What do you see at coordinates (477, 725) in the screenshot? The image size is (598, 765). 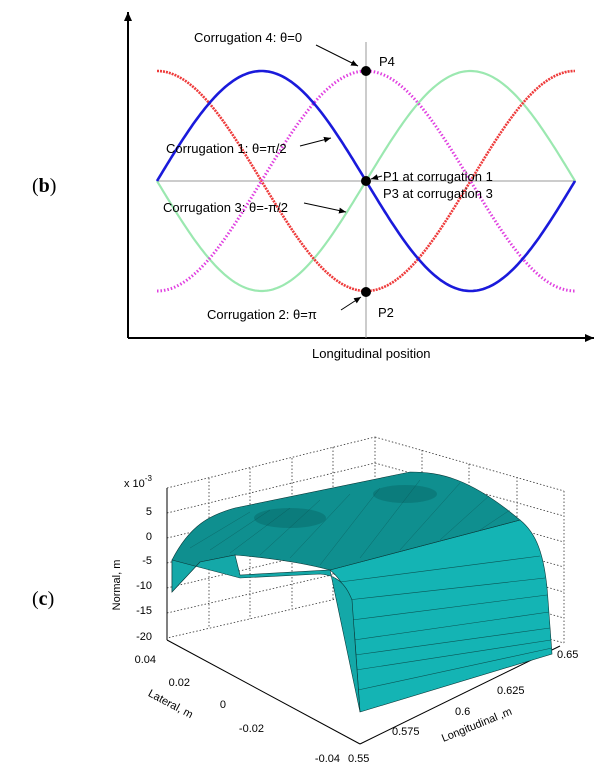 I see `x-axis-label: Longitudinal ,m` at bounding box center [477, 725].